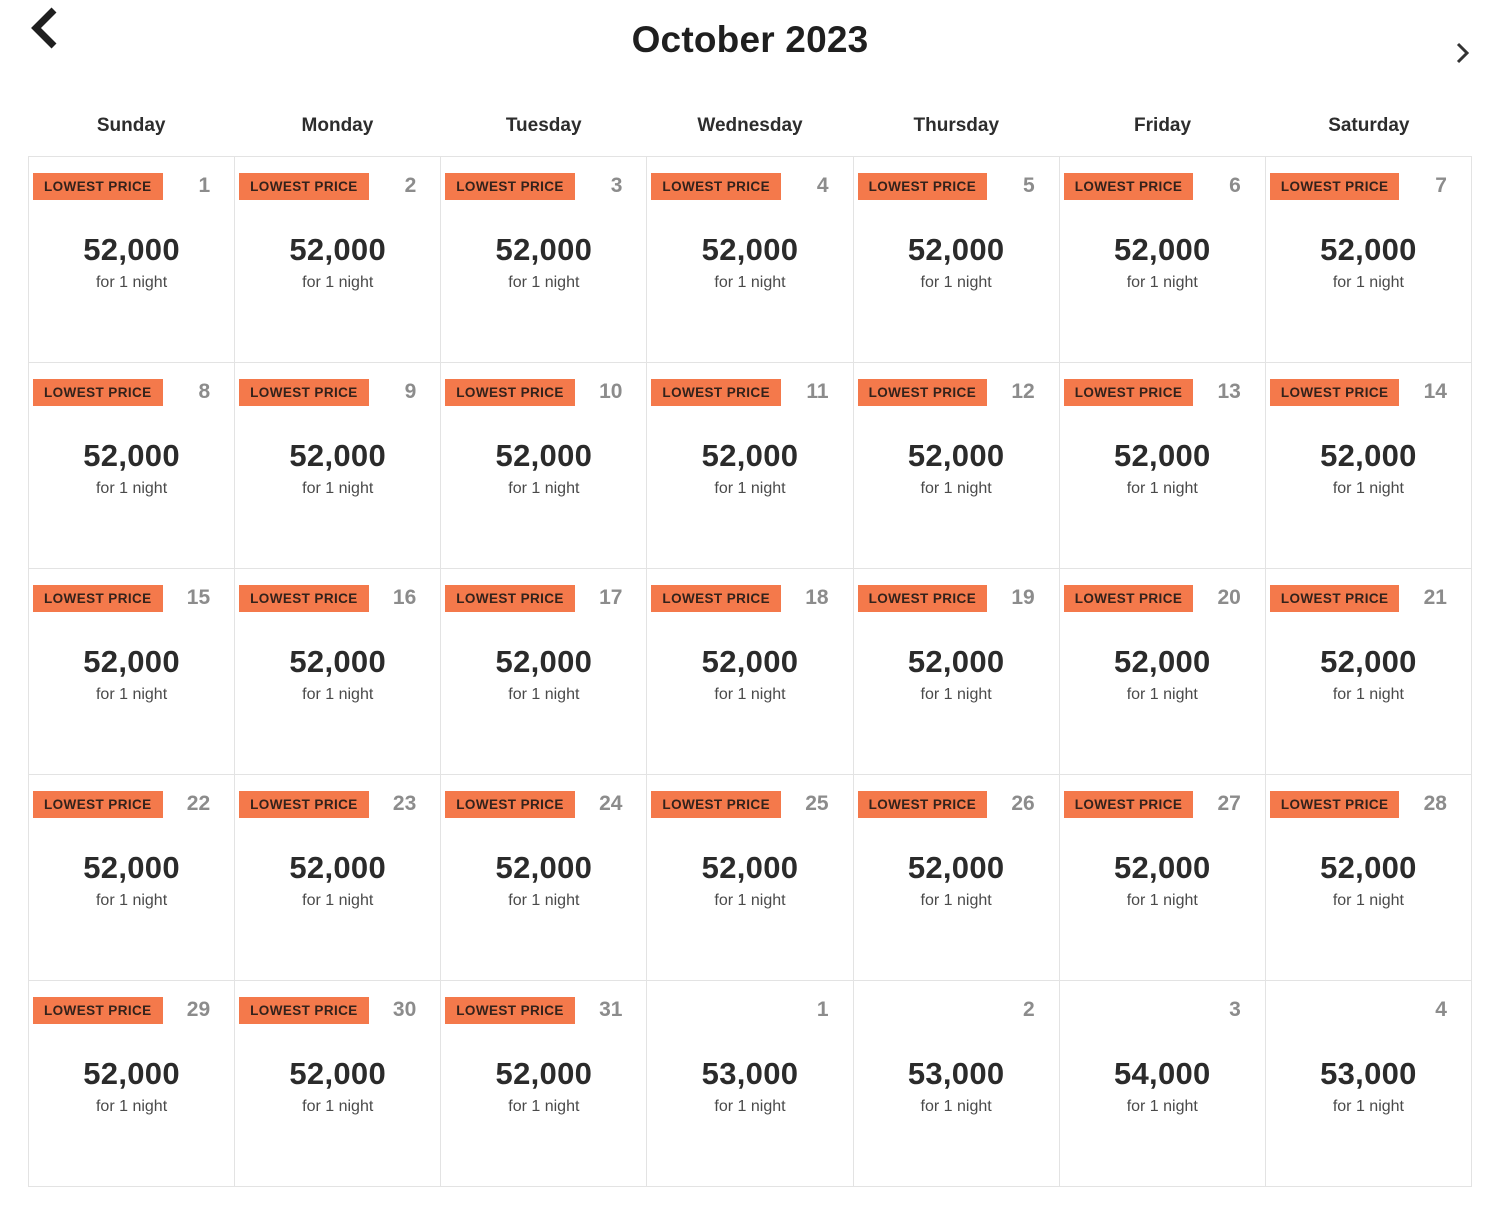  I want to click on day-number: 11, so click(817, 391).